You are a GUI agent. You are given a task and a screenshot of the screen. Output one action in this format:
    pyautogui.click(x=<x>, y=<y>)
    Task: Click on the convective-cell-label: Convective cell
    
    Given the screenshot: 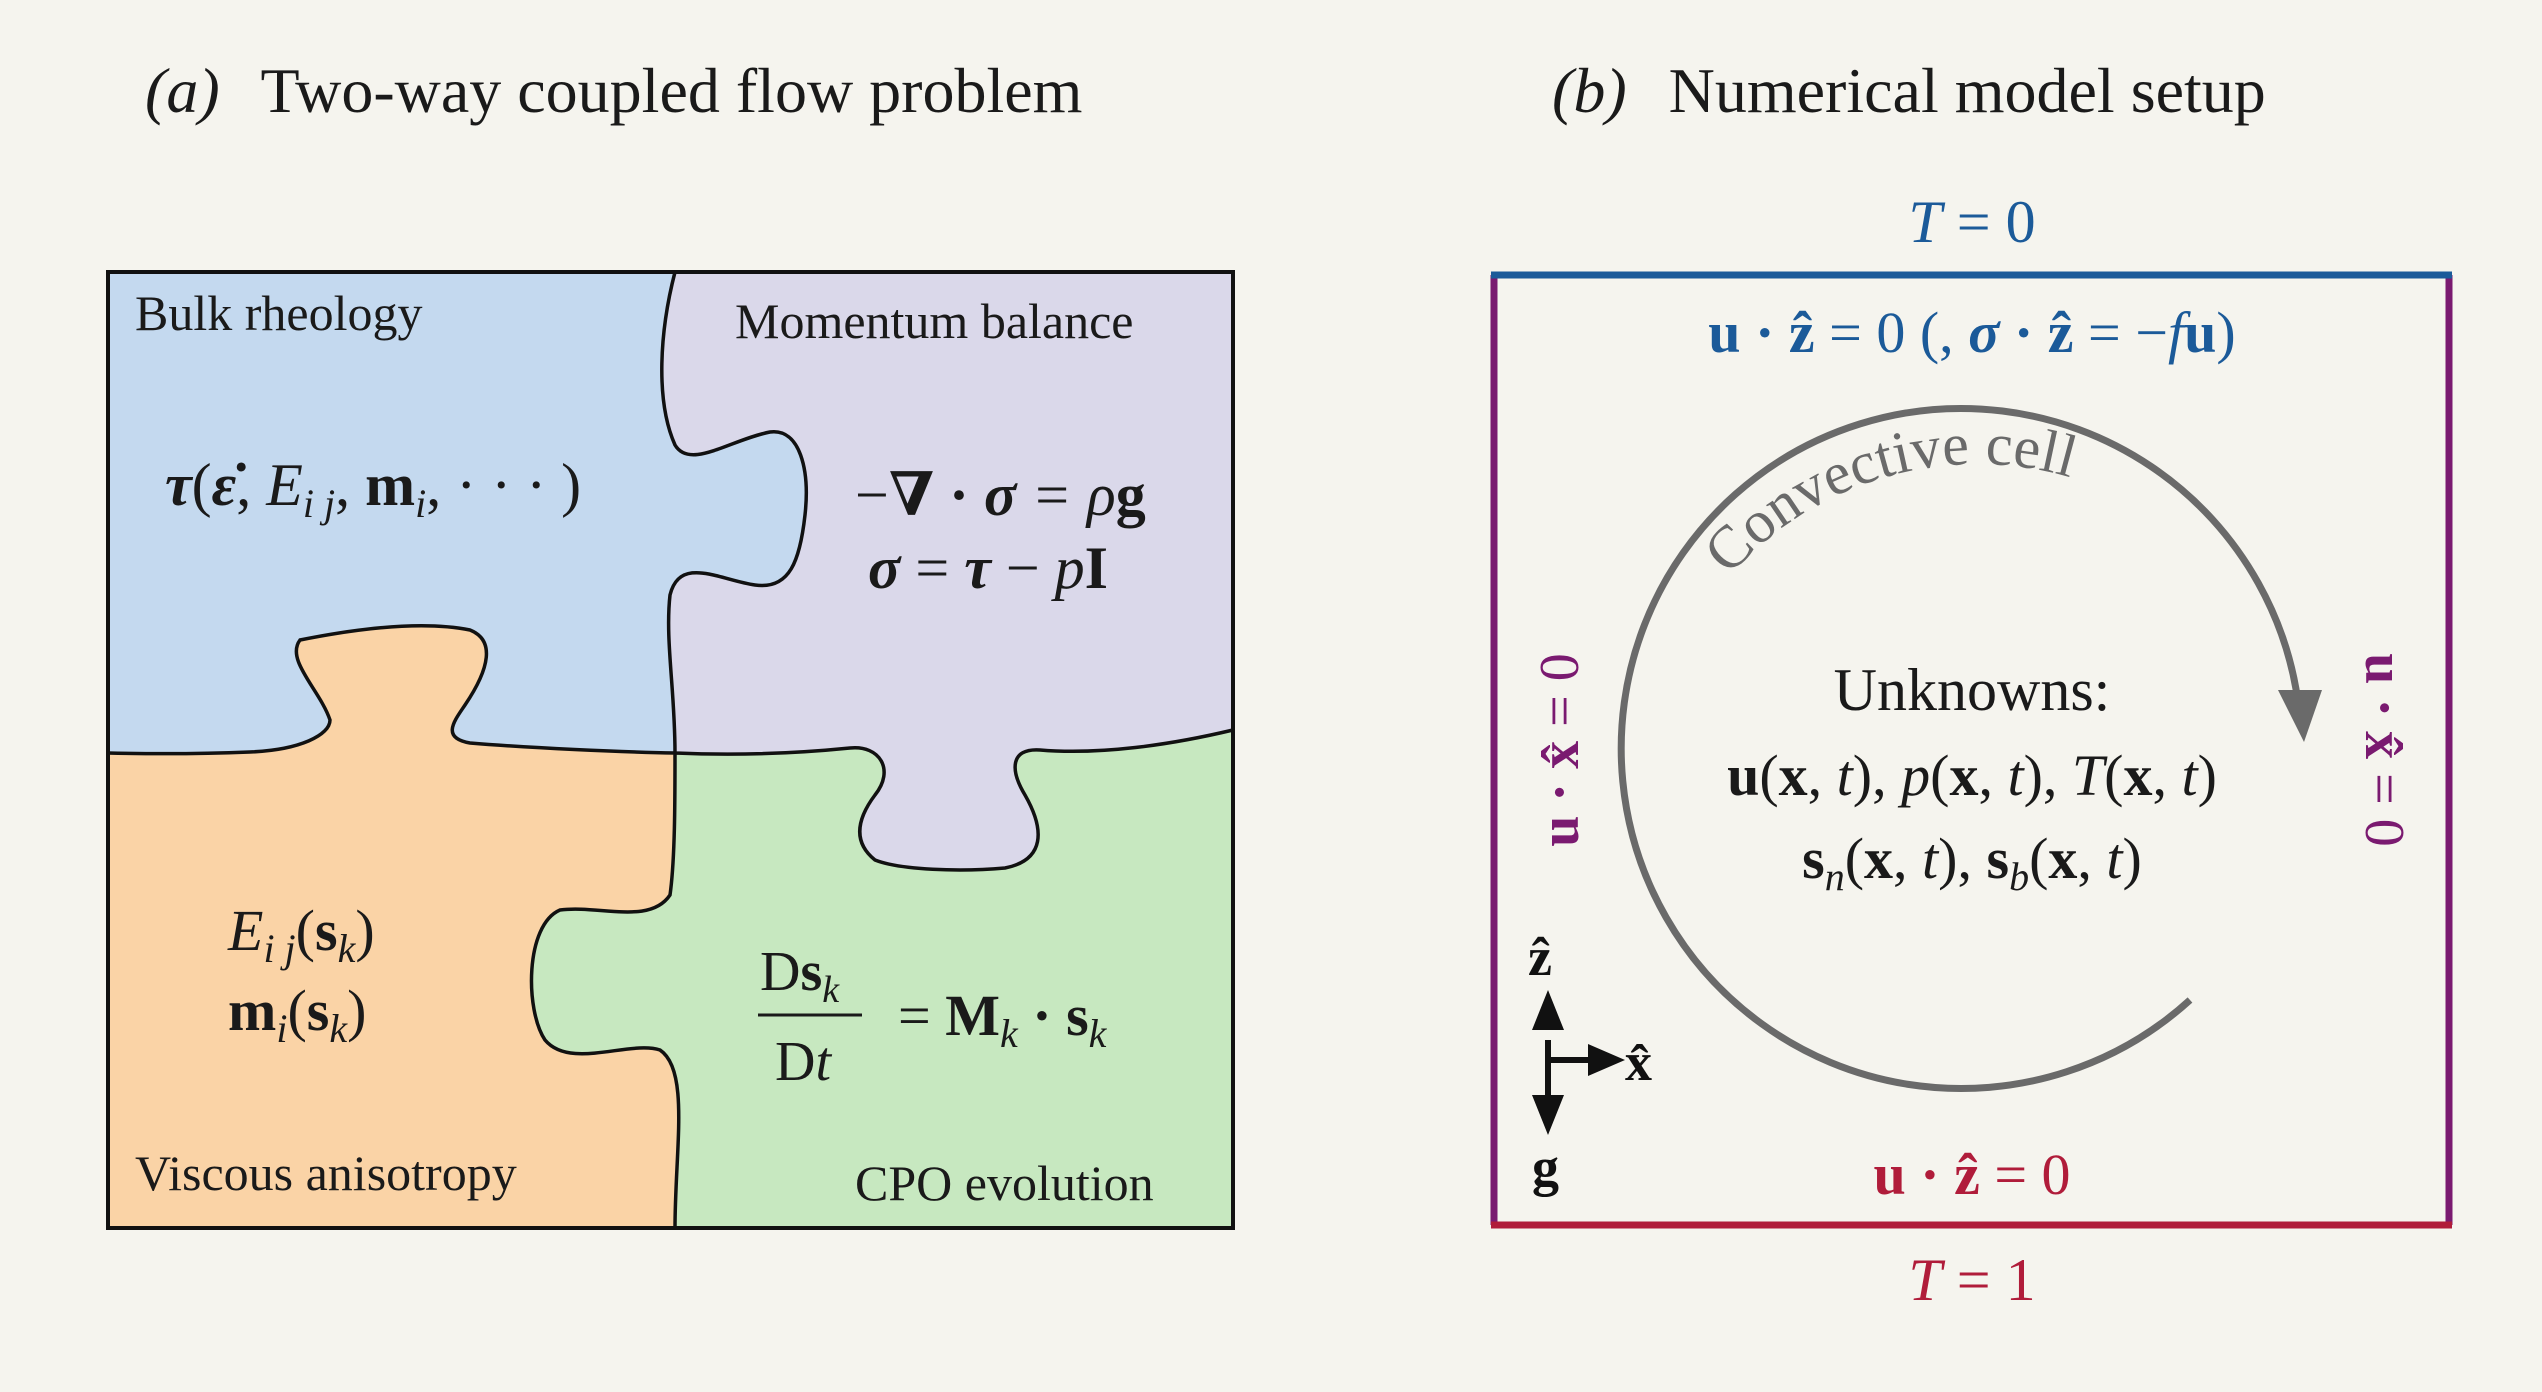 What is the action you would take?
    pyautogui.click(x=1887, y=498)
    